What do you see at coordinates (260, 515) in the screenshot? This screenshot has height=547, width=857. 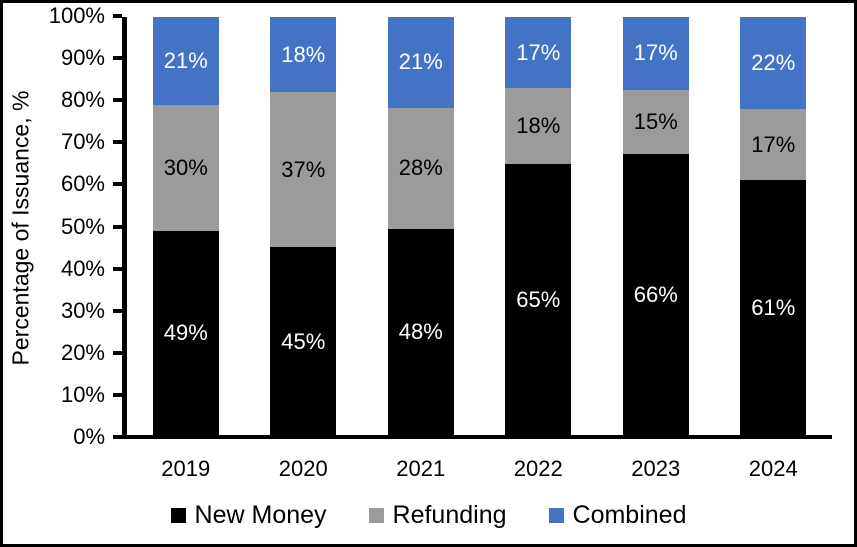 I see `legend-label-new-money: New Money` at bounding box center [260, 515].